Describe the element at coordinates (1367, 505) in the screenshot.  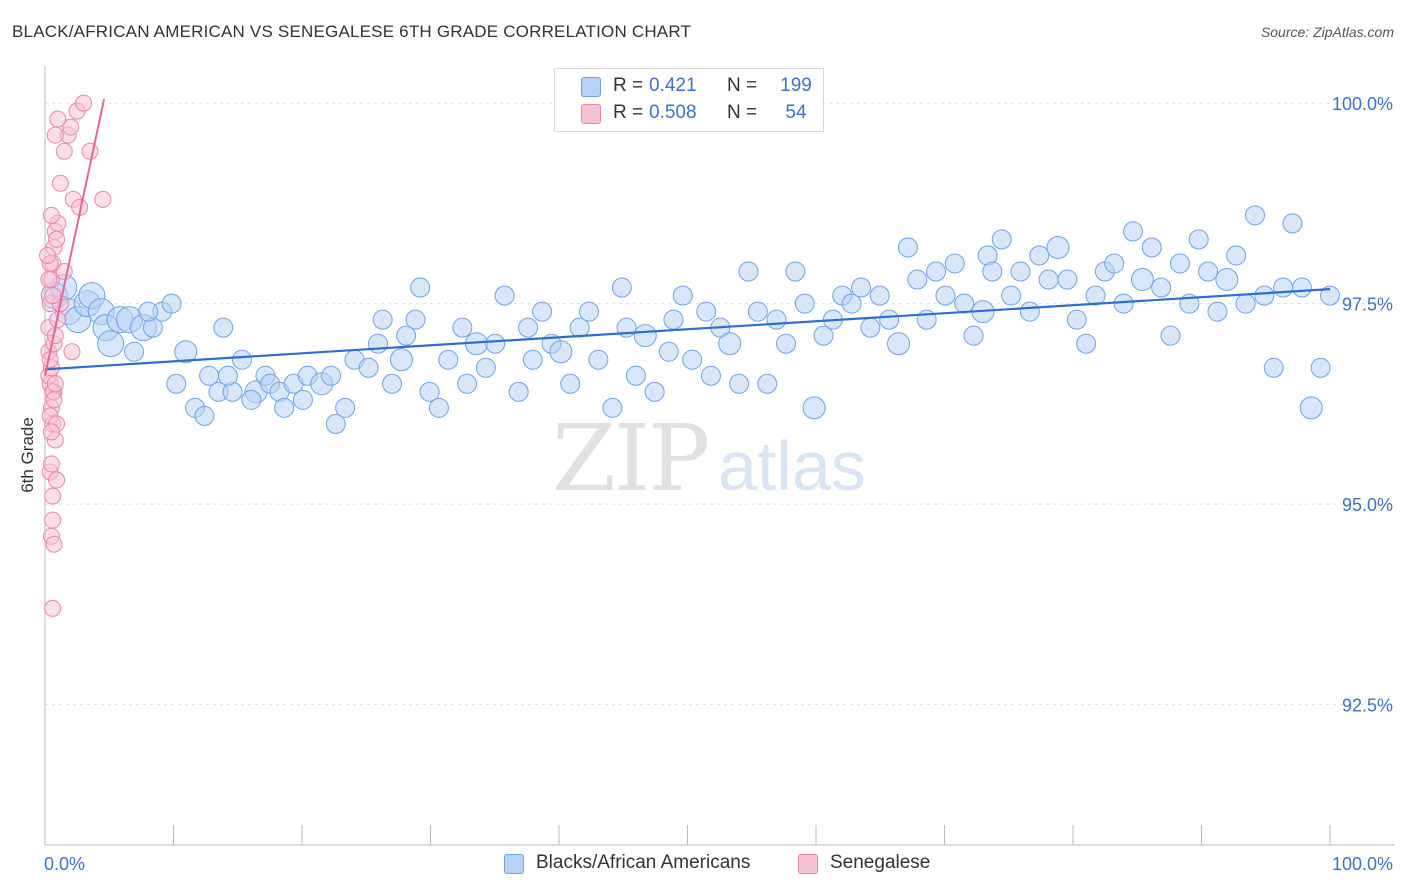
I see `y-tick-label: 95.0%` at that location.